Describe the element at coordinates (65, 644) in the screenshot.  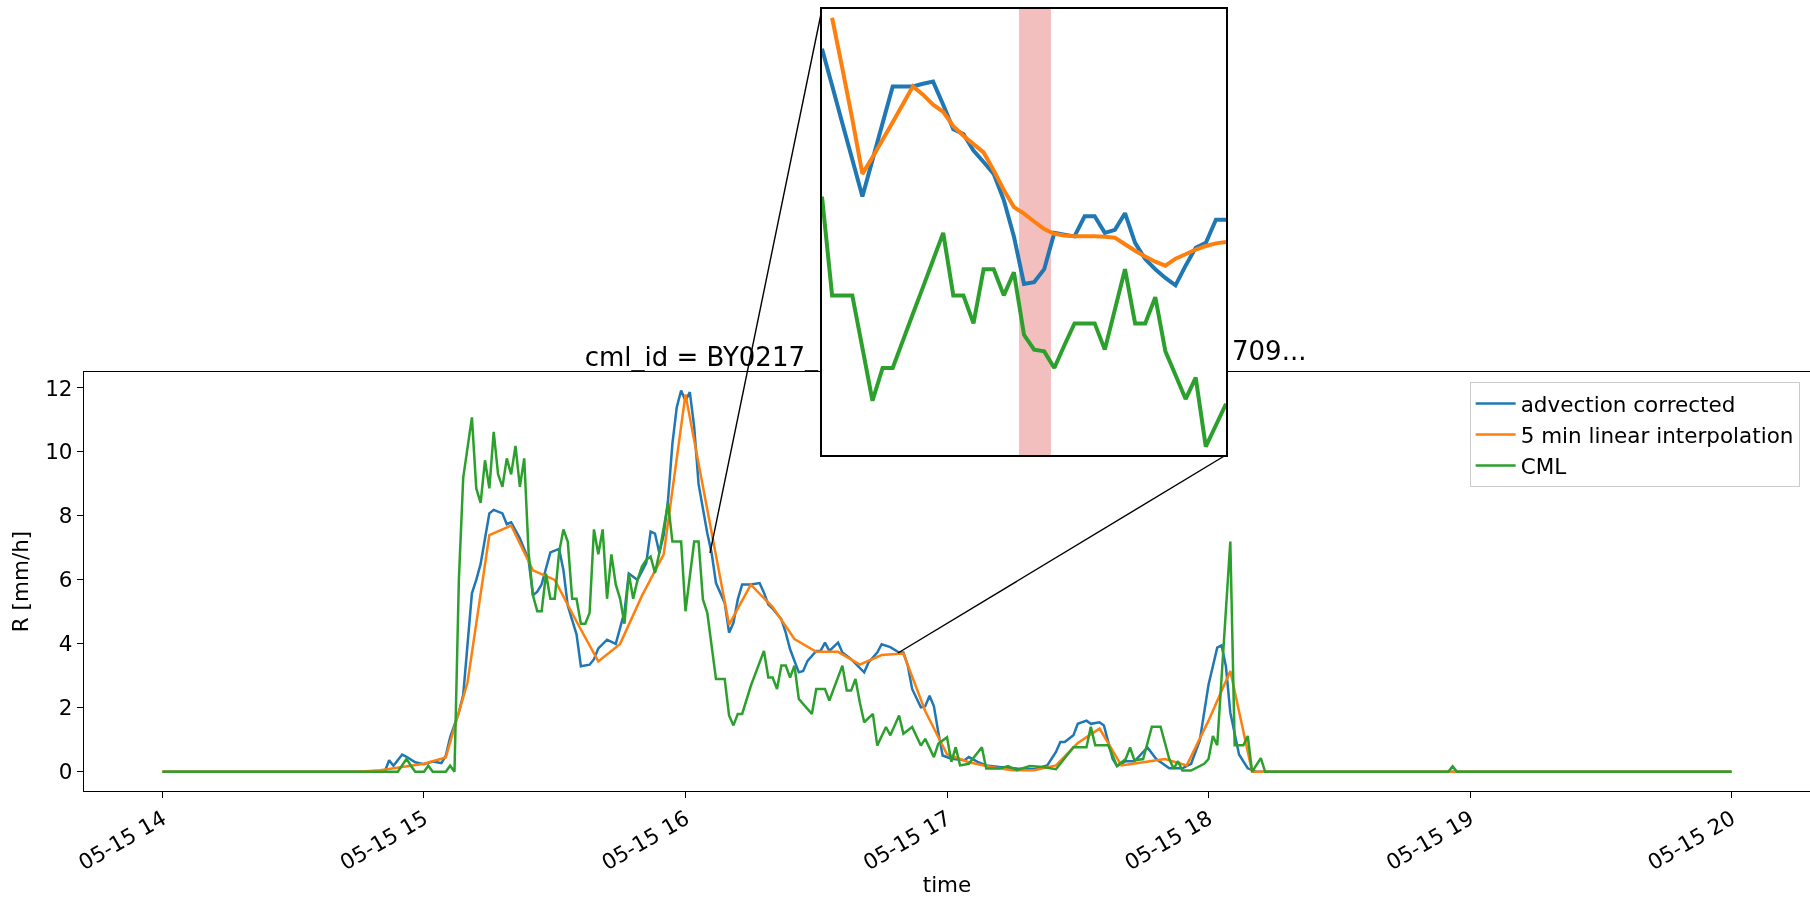
I see `y-tick-label: 4` at that location.